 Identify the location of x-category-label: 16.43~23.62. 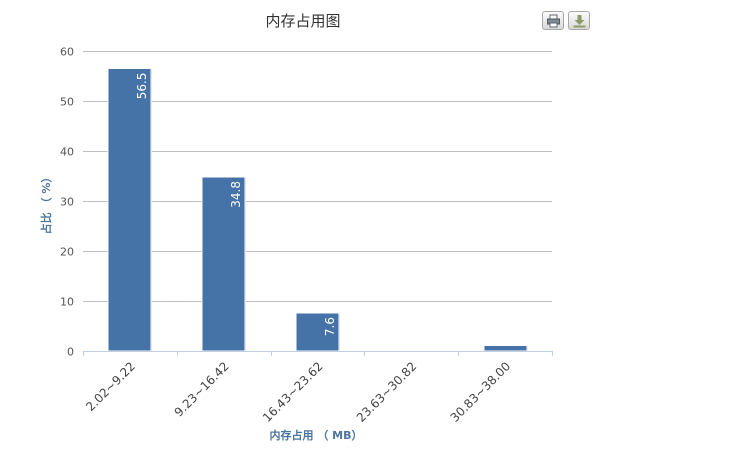
(293, 392).